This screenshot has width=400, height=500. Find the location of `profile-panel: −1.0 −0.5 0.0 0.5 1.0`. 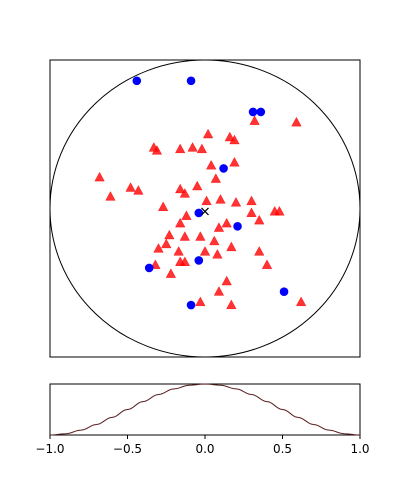

profile-panel: −1.0 −0.5 0.0 0.5 1.0 is located at coordinates (202, 419).